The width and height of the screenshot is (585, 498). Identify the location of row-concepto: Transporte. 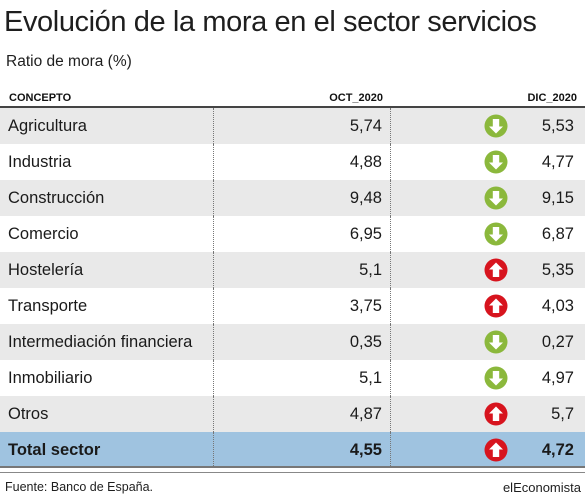
(48, 306).